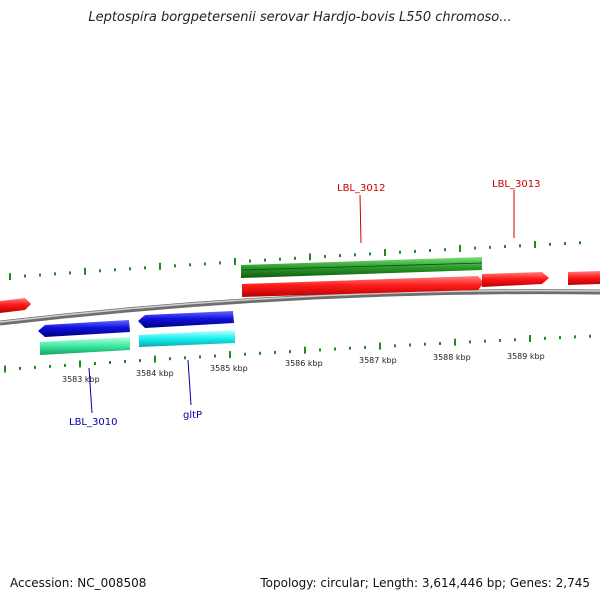  I want to click on tick-label: 3583 kbp, so click(81, 379).